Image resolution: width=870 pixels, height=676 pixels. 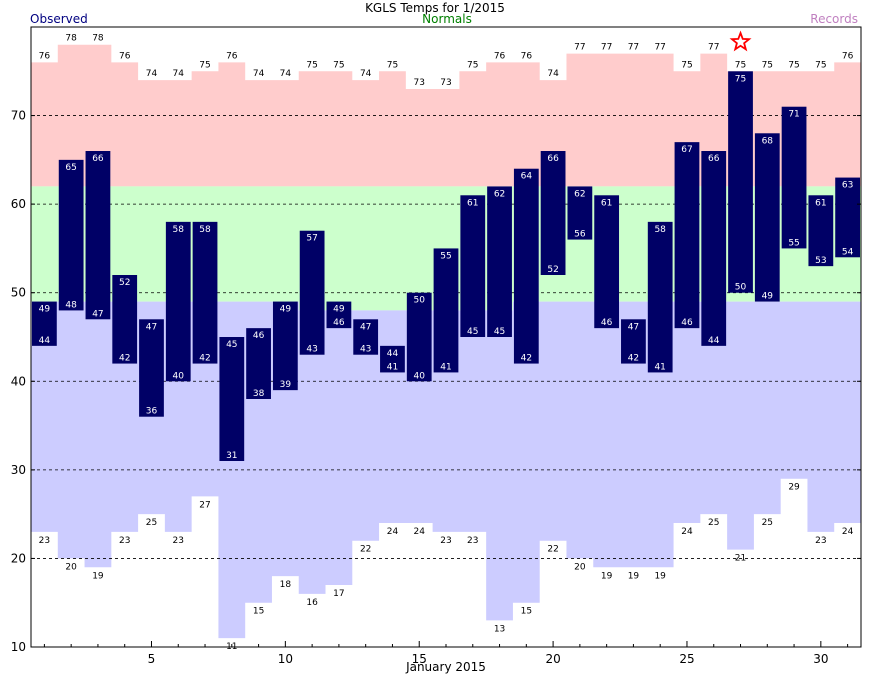 I want to click on legend-observed: Observed, so click(x=59, y=19).